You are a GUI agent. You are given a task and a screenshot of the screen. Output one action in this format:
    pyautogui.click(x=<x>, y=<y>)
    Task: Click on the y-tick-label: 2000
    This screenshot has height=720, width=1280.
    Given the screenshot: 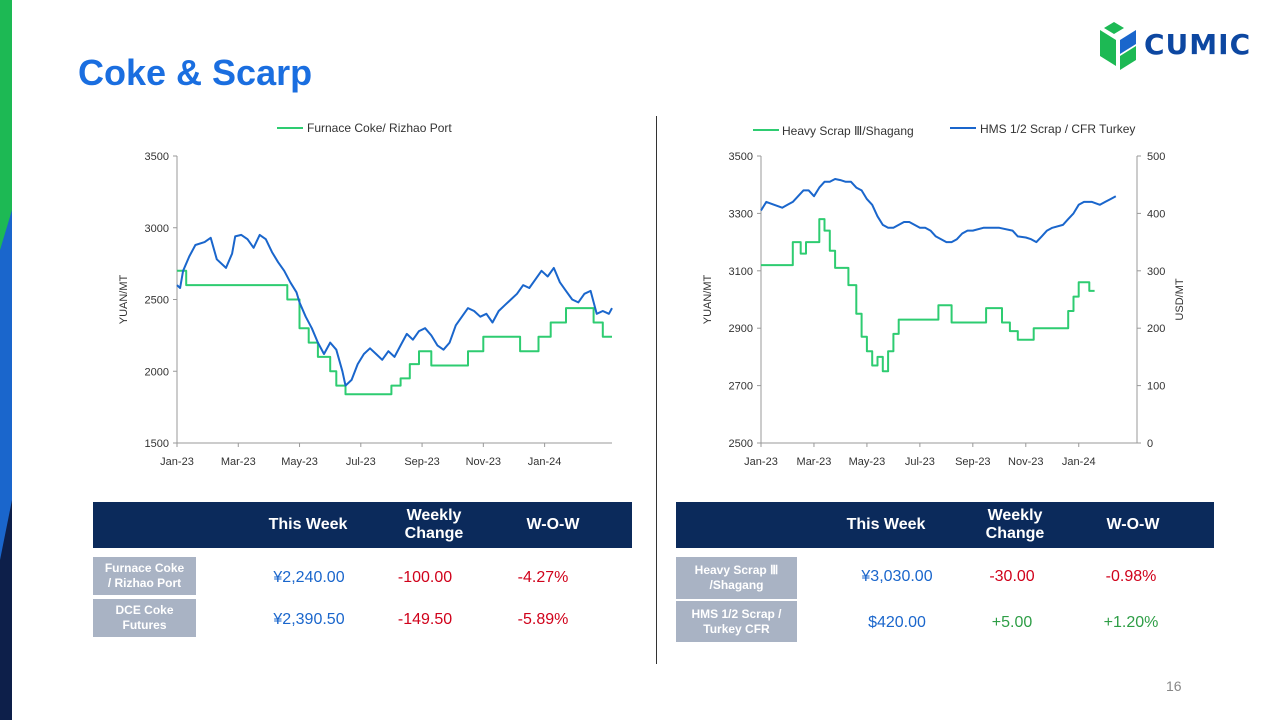 What is the action you would take?
    pyautogui.click(x=157, y=372)
    